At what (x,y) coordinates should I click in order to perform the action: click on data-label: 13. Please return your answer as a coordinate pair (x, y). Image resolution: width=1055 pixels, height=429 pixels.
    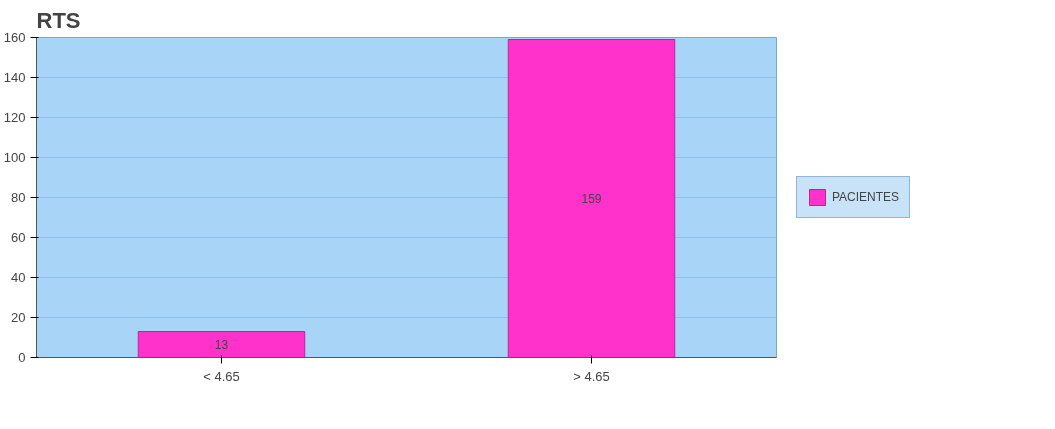
    Looking at the image, I should click on (221, 345).